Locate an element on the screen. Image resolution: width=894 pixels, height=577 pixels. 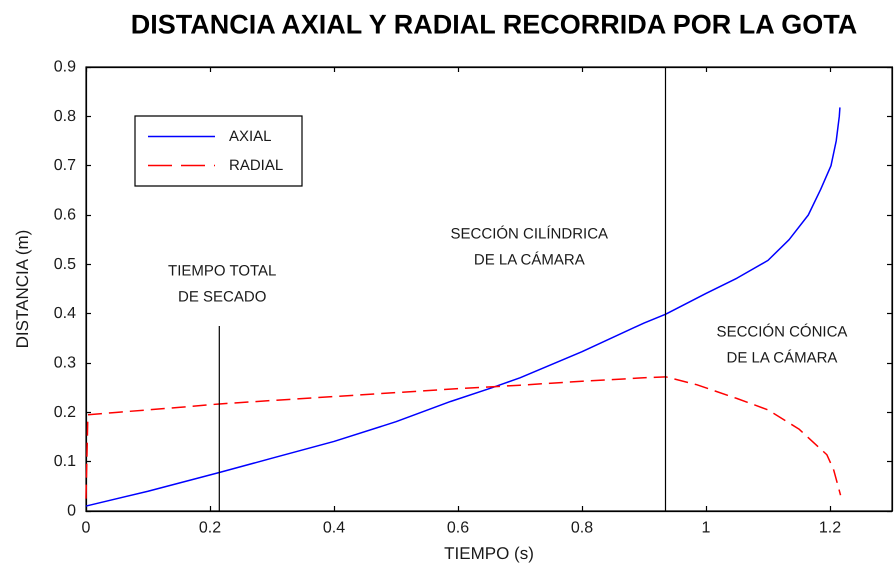
x-tick-label: 1 is located at coordinates (706, 528).